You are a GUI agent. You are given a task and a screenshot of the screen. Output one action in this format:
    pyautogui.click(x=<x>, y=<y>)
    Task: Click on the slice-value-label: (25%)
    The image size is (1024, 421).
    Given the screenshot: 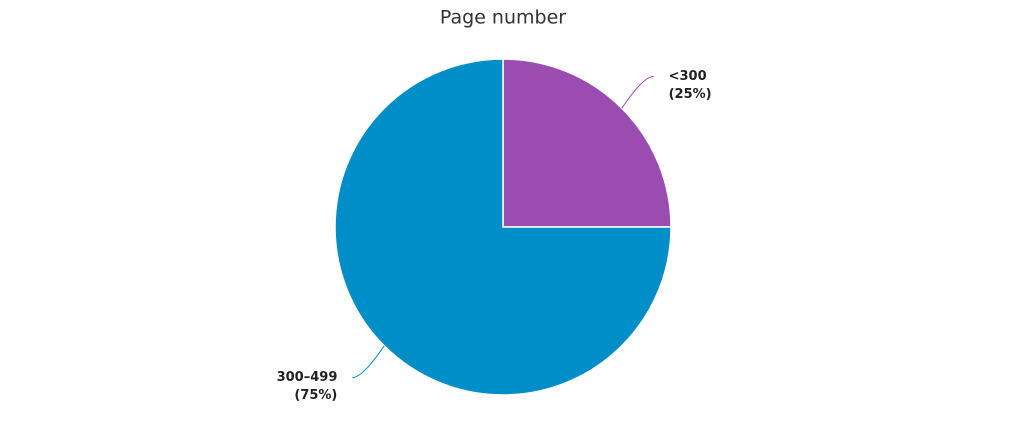 What is the action you would take?
    pyautogui.click(x=690, y=94)
    